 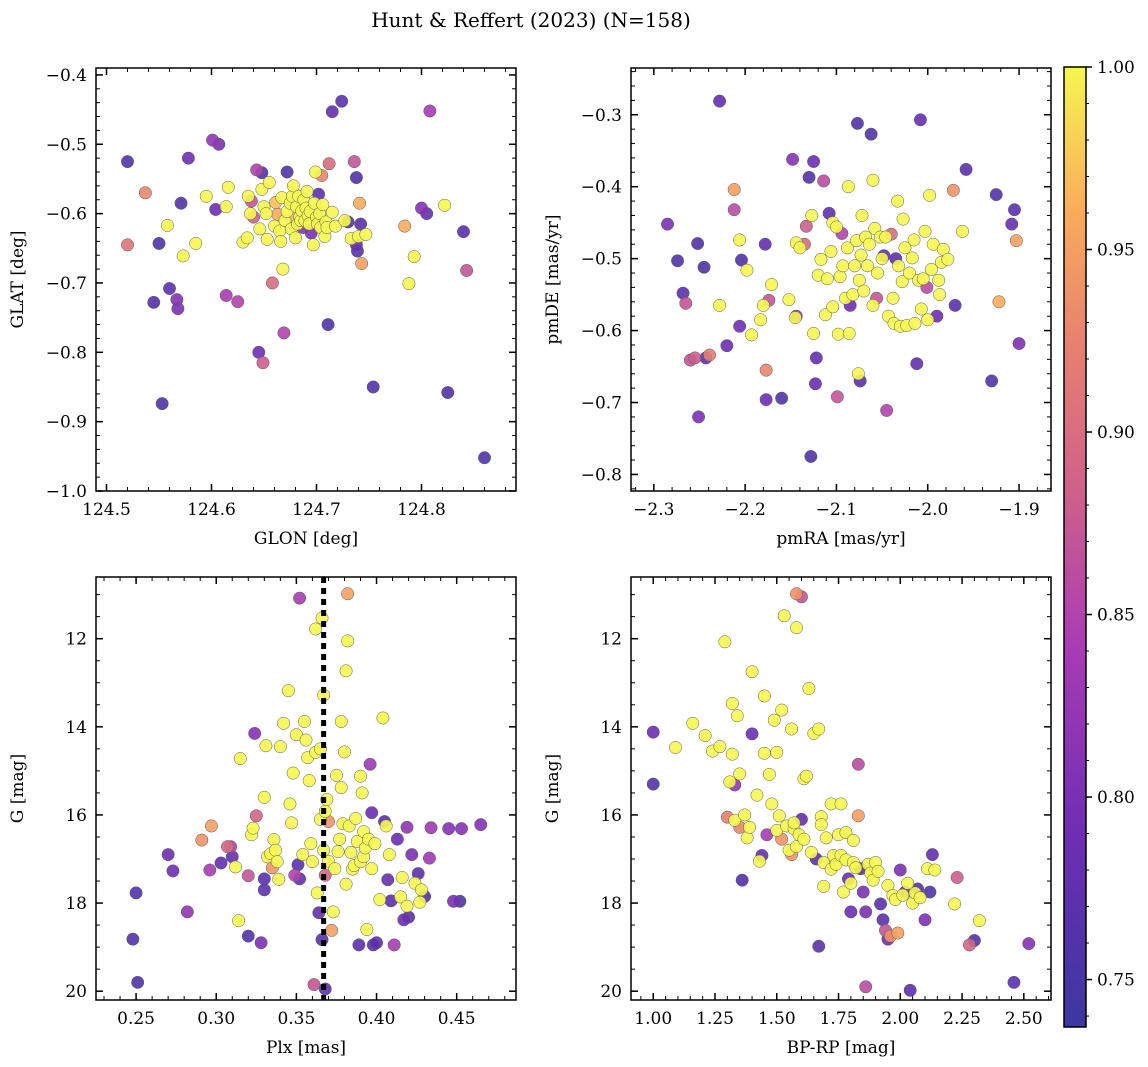 I want to click on scatter-points, so click(x=307, y=791).